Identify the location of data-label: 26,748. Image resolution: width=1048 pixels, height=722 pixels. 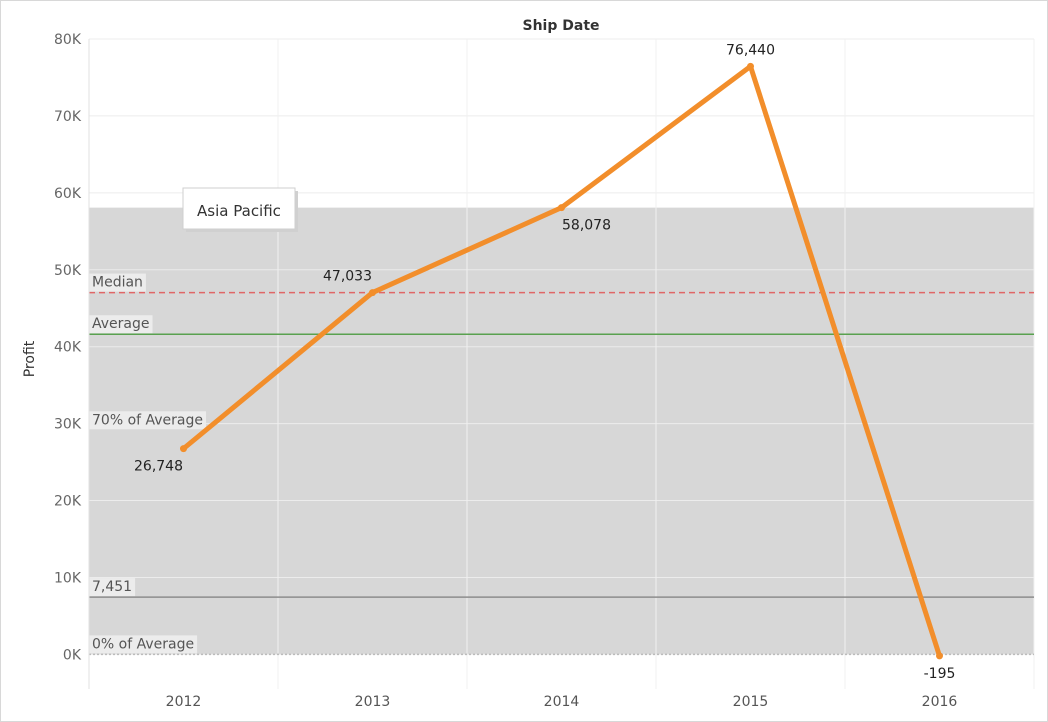
(158, 467).